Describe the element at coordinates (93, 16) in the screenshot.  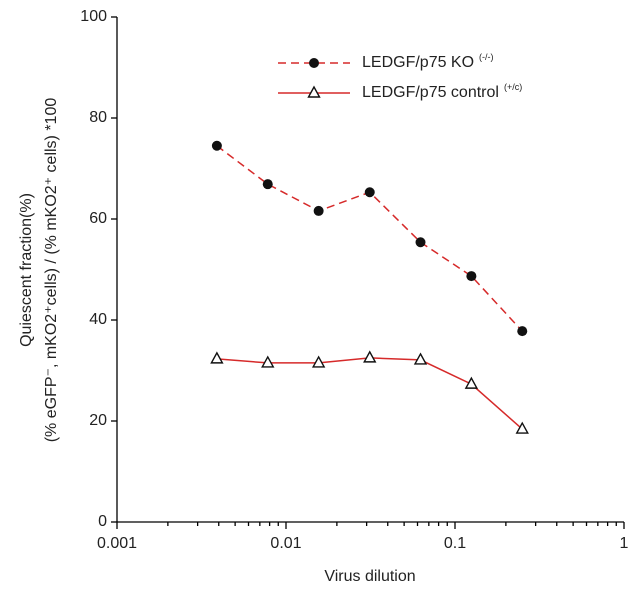
I see `y-tick-label: 100` at that location.